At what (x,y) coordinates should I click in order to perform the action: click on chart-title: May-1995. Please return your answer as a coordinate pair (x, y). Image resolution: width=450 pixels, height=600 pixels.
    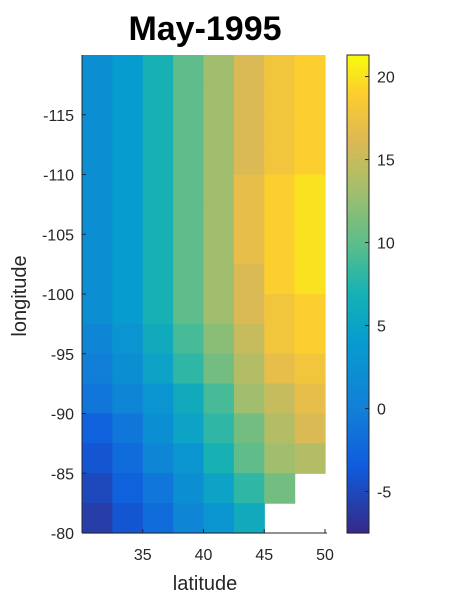
    Looking at the image, I should click on (204, 29).